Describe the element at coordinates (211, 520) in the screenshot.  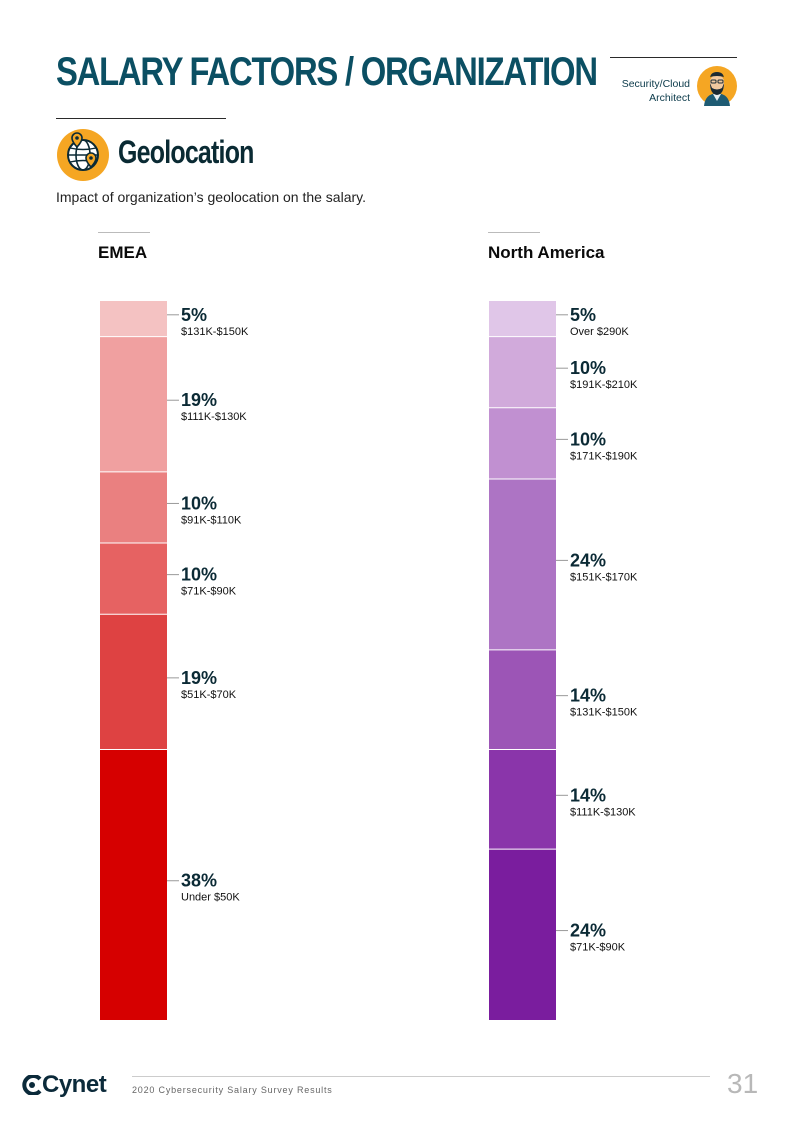
I see `emea-segment-range: $91K-$110K` at that location.